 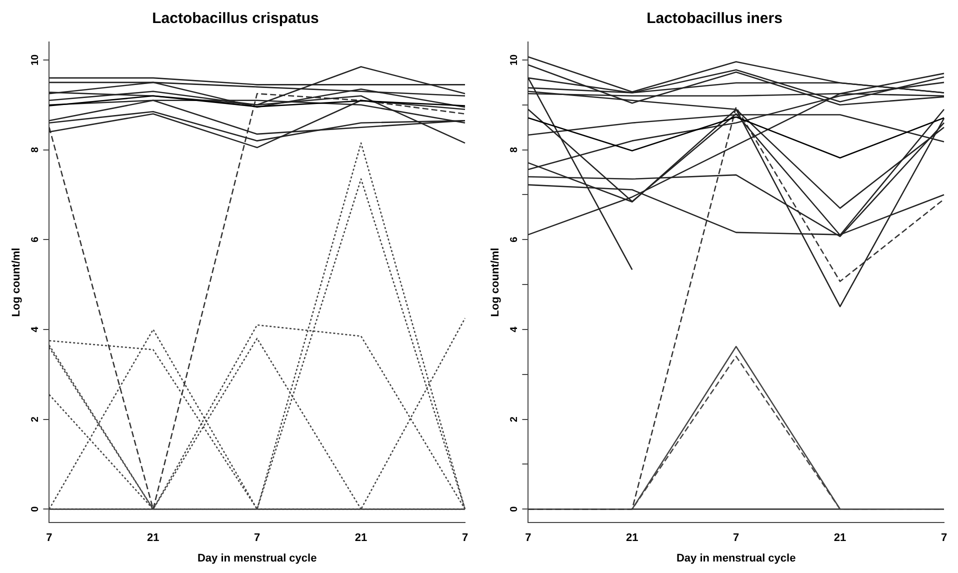 I want to click on chart-title: Lactobacillus iners, so click(x=714, y=19).